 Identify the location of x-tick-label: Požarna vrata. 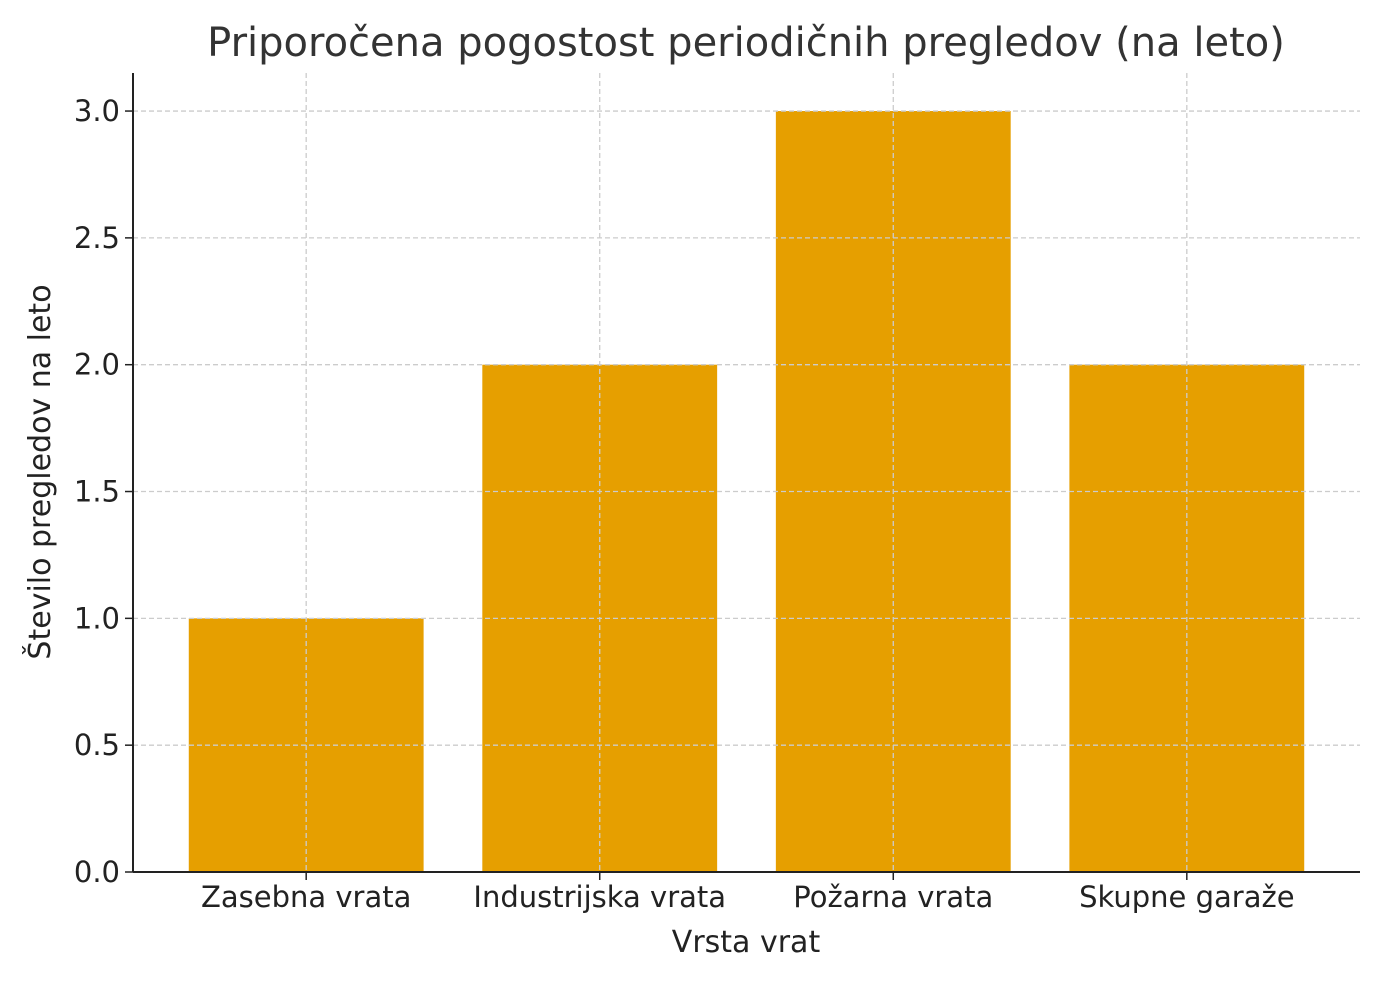
(893, 897).